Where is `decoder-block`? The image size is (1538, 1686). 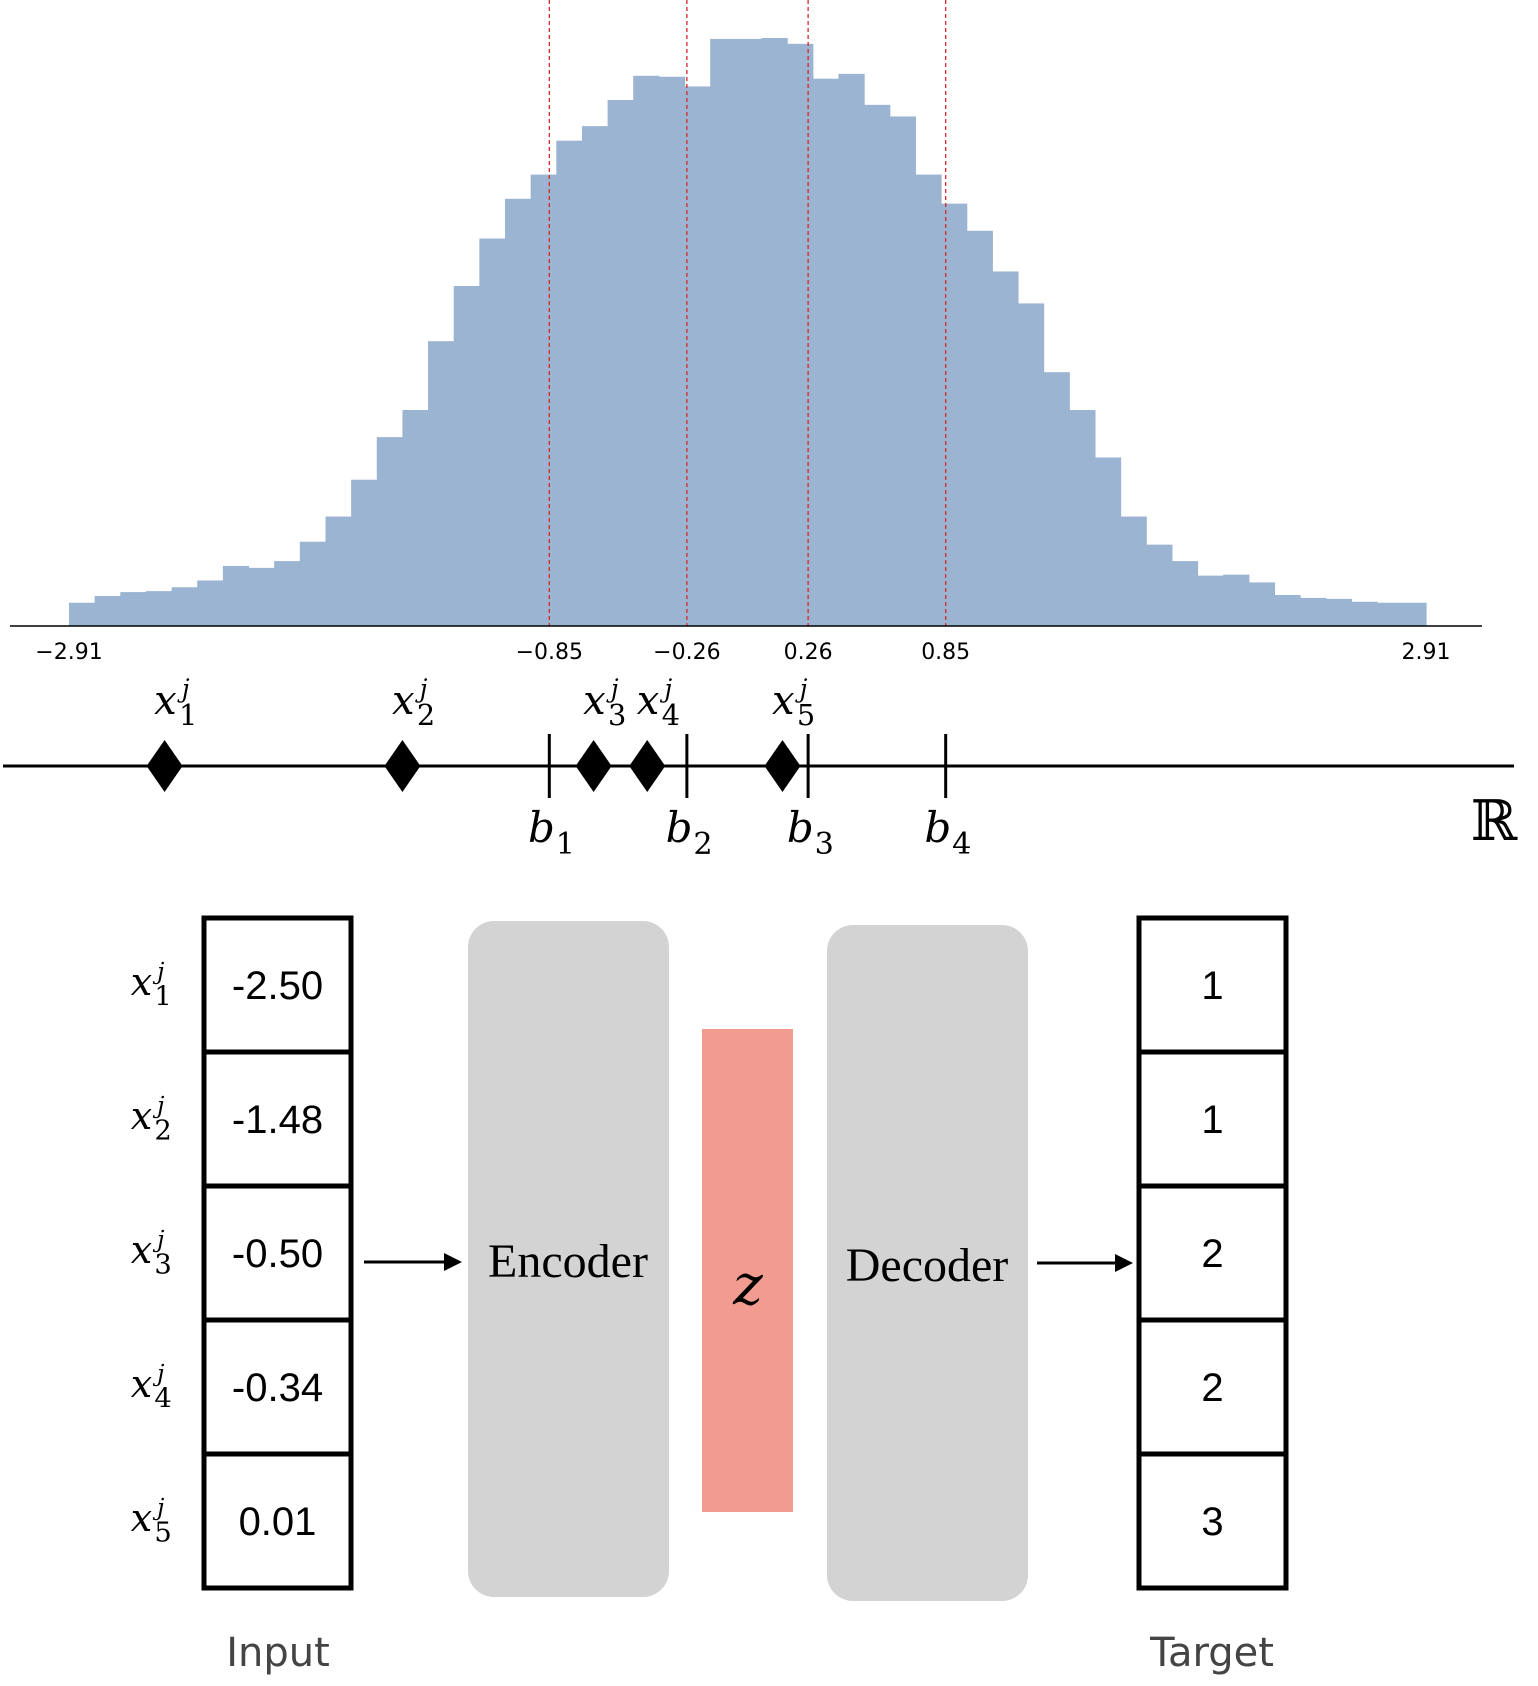 decoder-block is located at coordinates (927, 1263).